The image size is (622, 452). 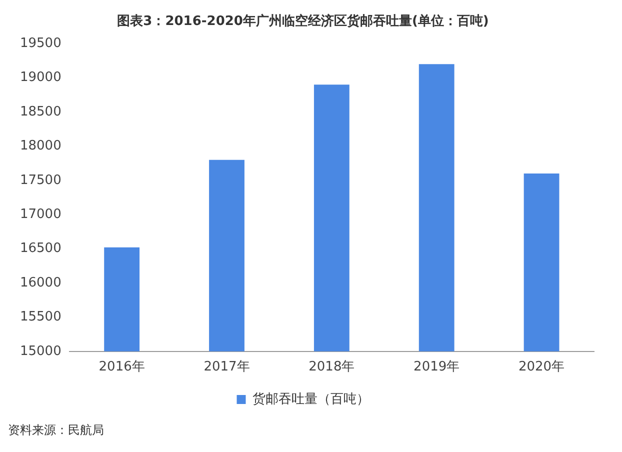 What do you see at coordinates (41, 43) in the screenshot?
I see `y-tick-label: 19500` at bounding box center [41, 43].